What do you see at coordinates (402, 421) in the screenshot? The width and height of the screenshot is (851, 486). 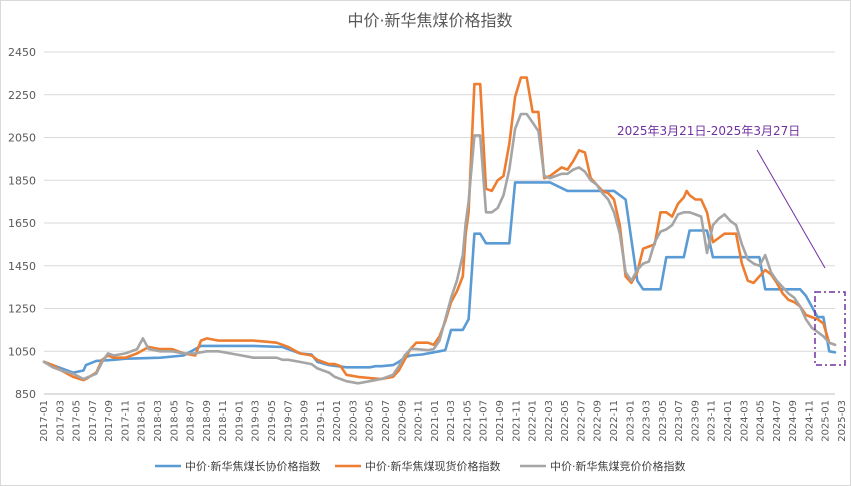 I see `x-tick-label: 2020-09` at bounding box center [402, 421].